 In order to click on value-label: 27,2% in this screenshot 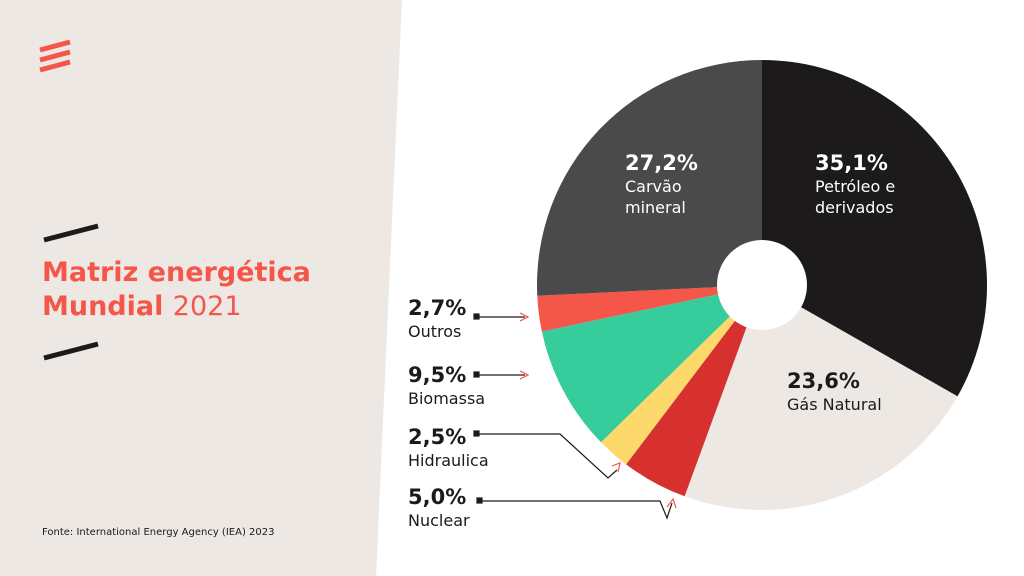, I will do `click(661, 163)`.